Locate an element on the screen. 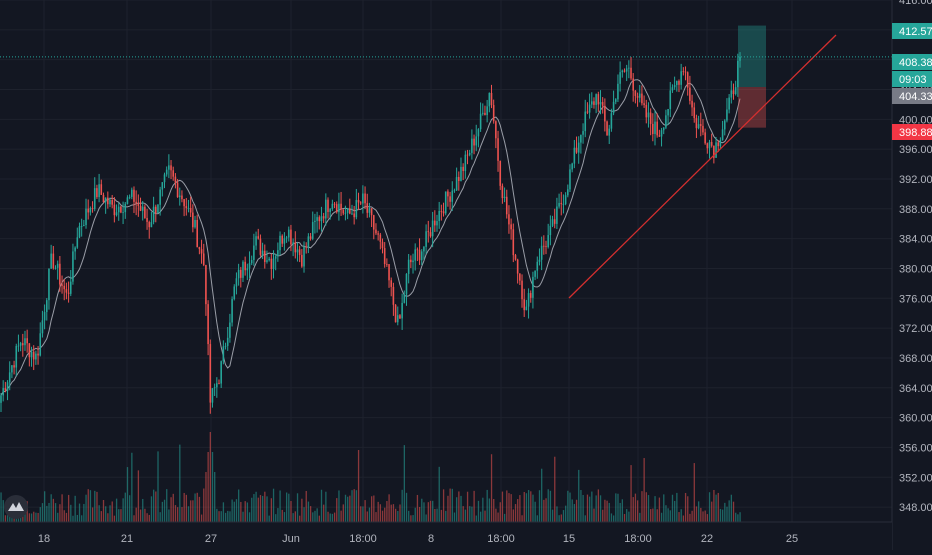 The width and height of the screenshot is (932, 555). price-label-countdown: 09:03 is located at coordinates (913, 80).